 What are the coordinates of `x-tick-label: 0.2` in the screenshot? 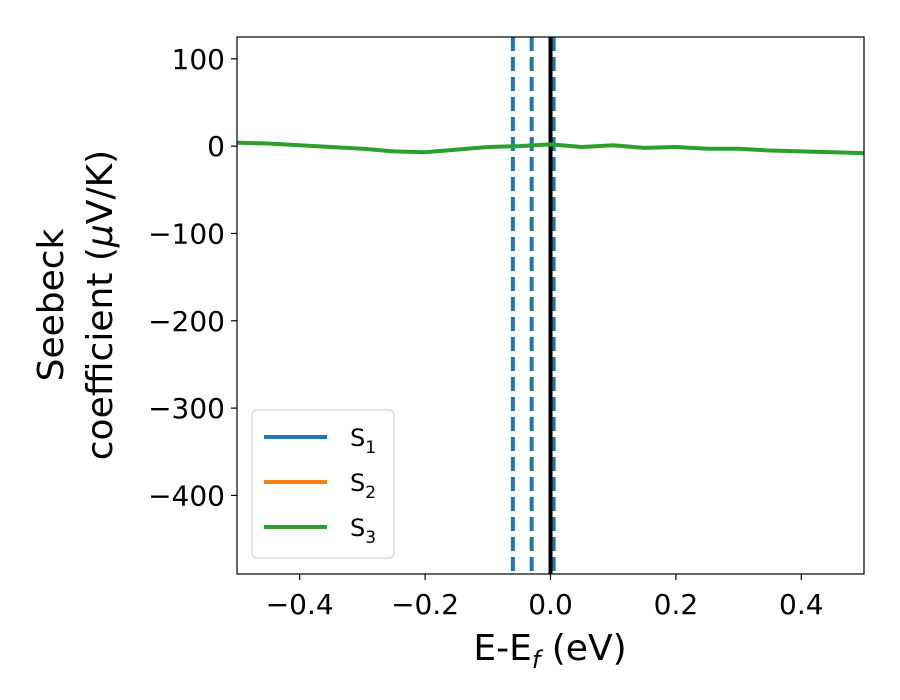 It's located at (676, 604).